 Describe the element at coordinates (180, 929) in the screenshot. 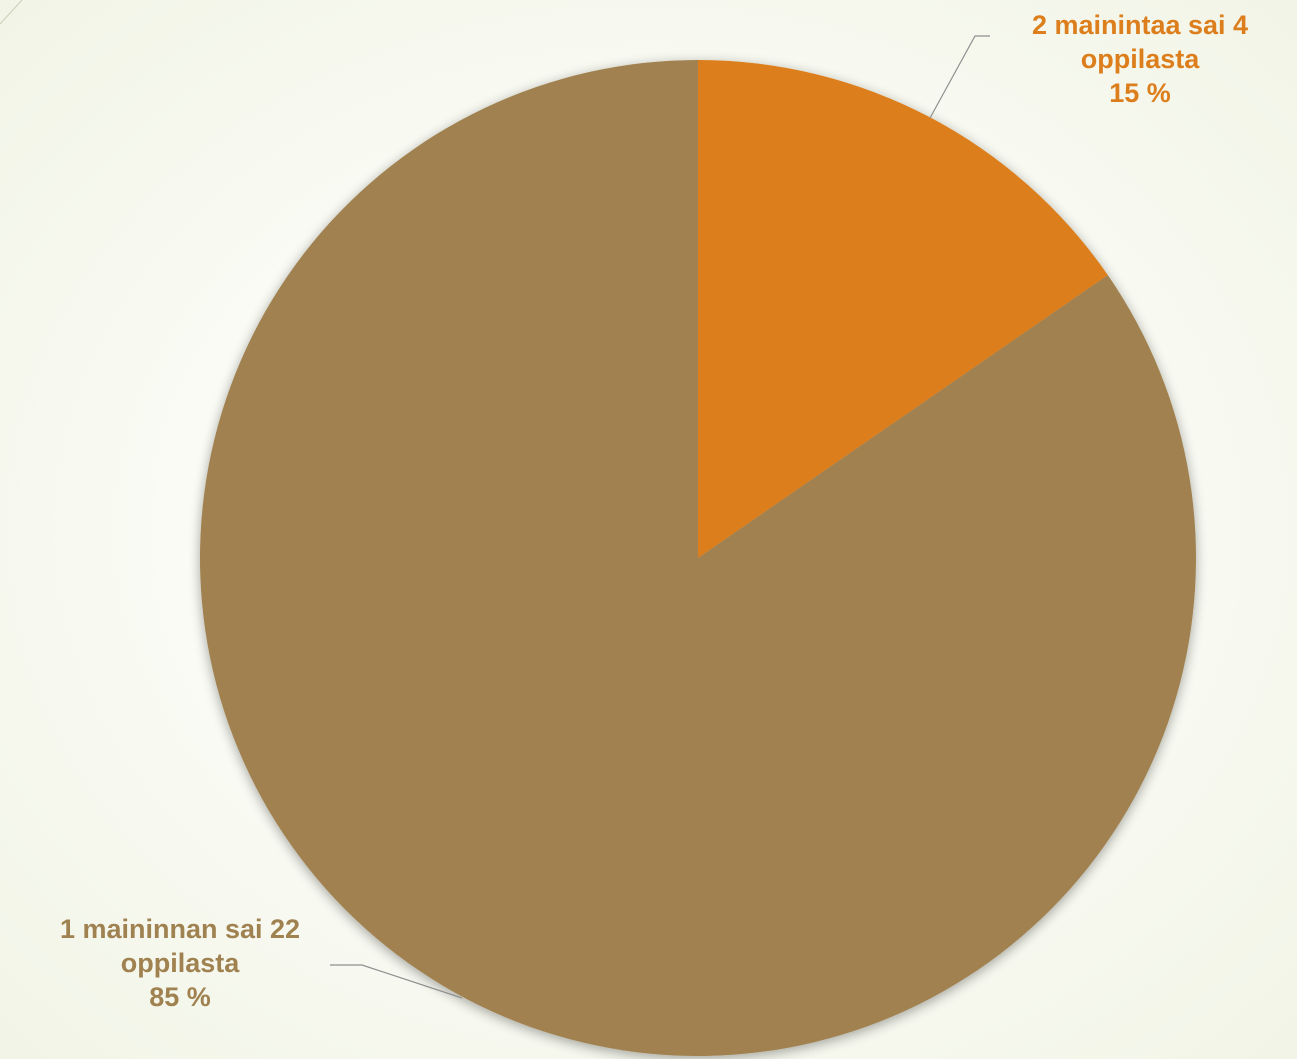

I see `slice-label-line1: 1 maininnan sai 22` at that location.